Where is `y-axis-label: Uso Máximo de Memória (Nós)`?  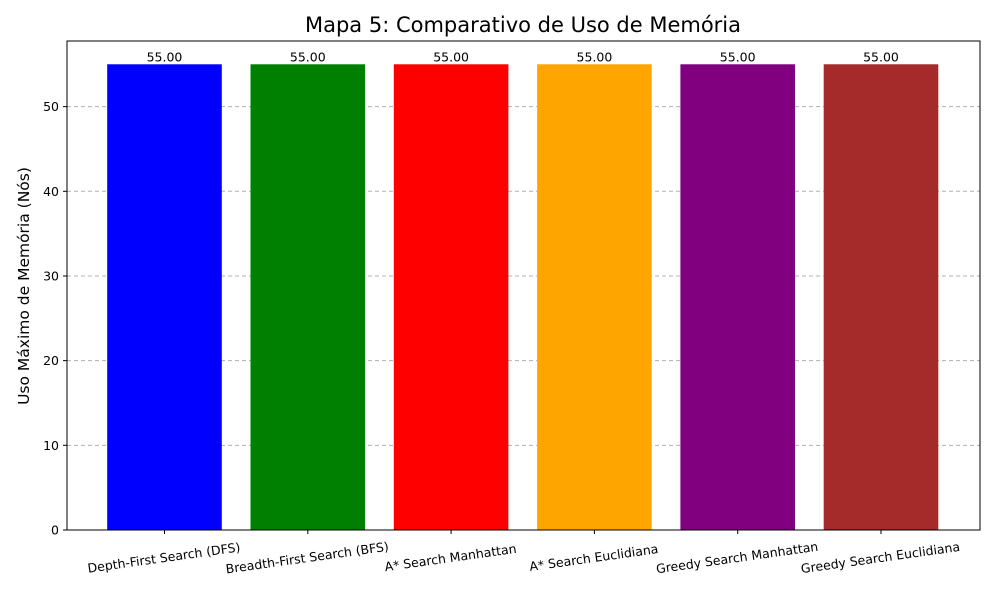 y-axis-label: Uso Máximo de Memória (Nós) is located at coordinates (24, 286).